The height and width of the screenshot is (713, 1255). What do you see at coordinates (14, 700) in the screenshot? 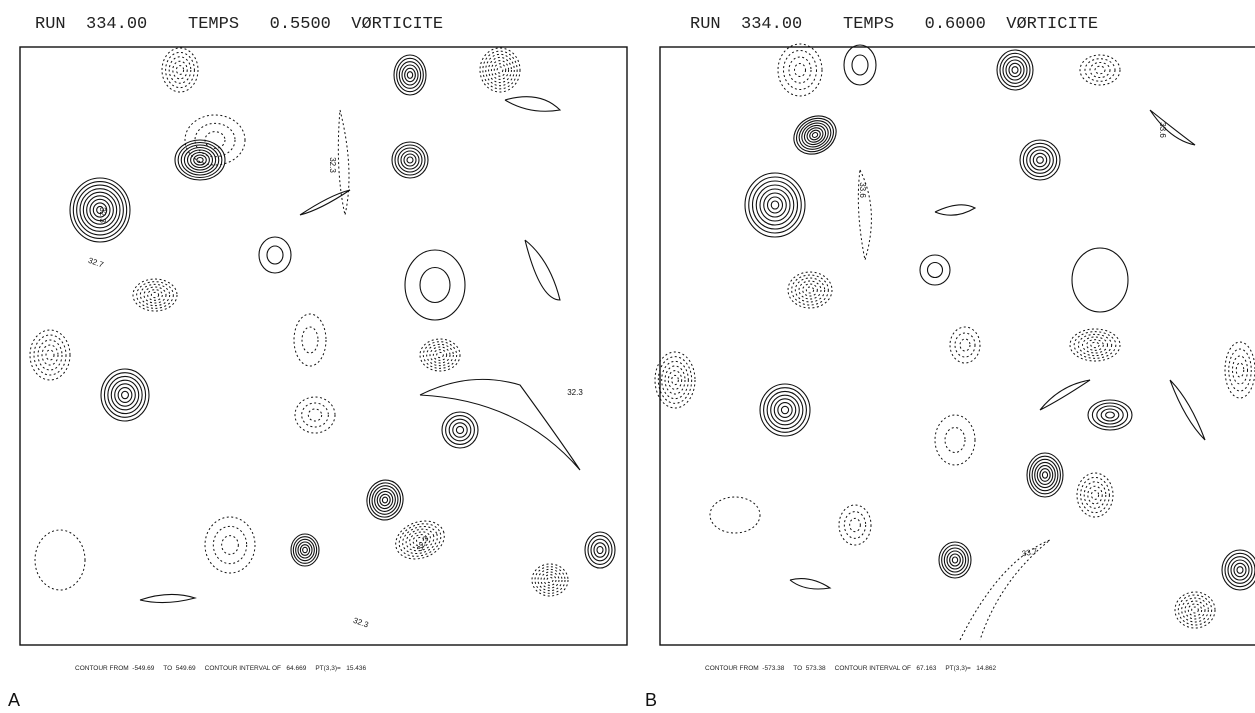
I see `panel-letter: A` at bounding box center [14, 700].